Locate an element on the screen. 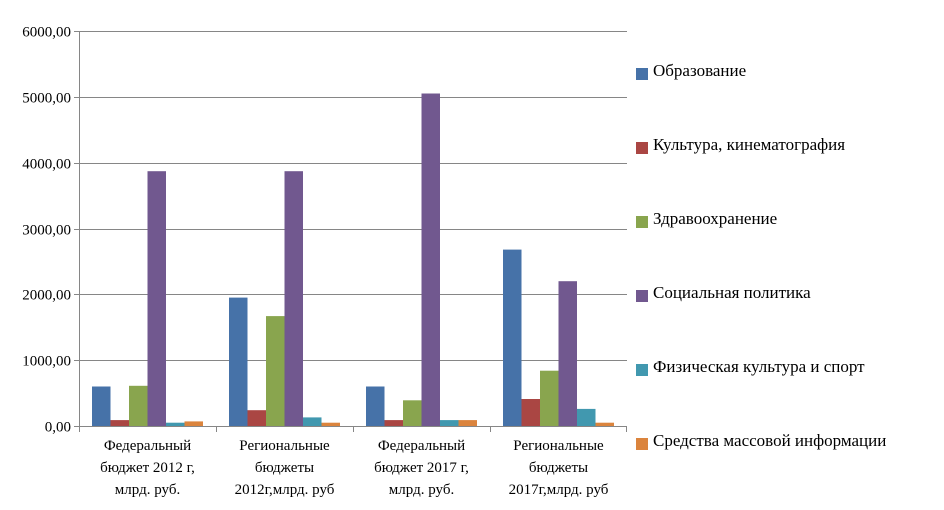  y-tick-label: 6000,00 is located at coordinates (46, 33).